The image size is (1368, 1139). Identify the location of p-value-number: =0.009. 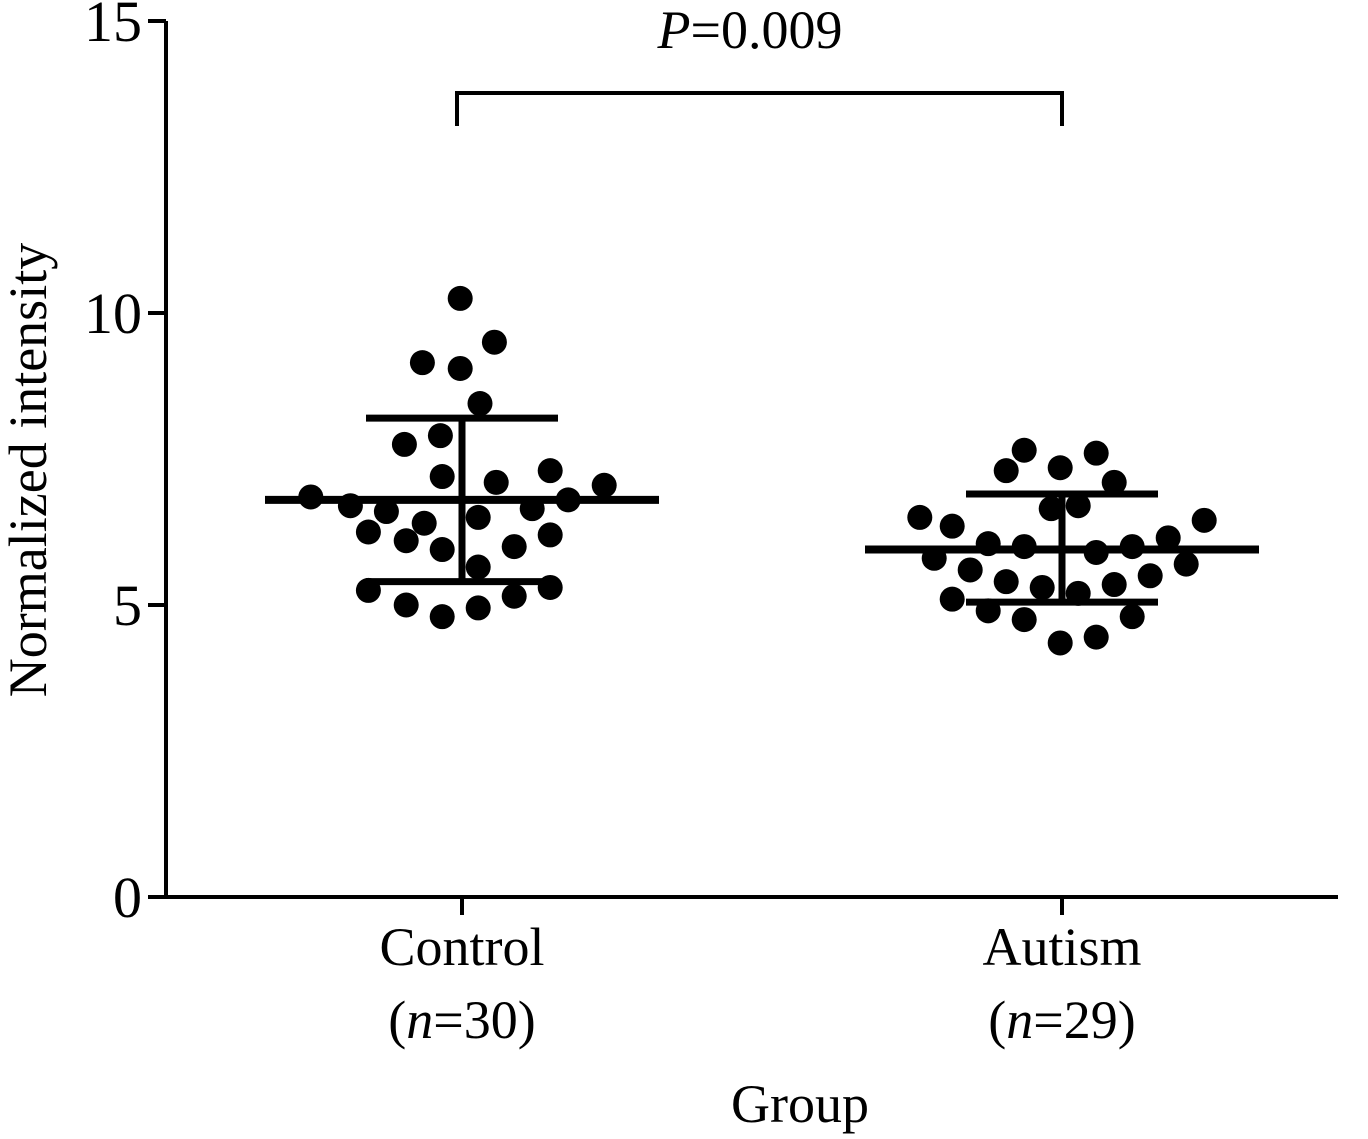
(767, 30).